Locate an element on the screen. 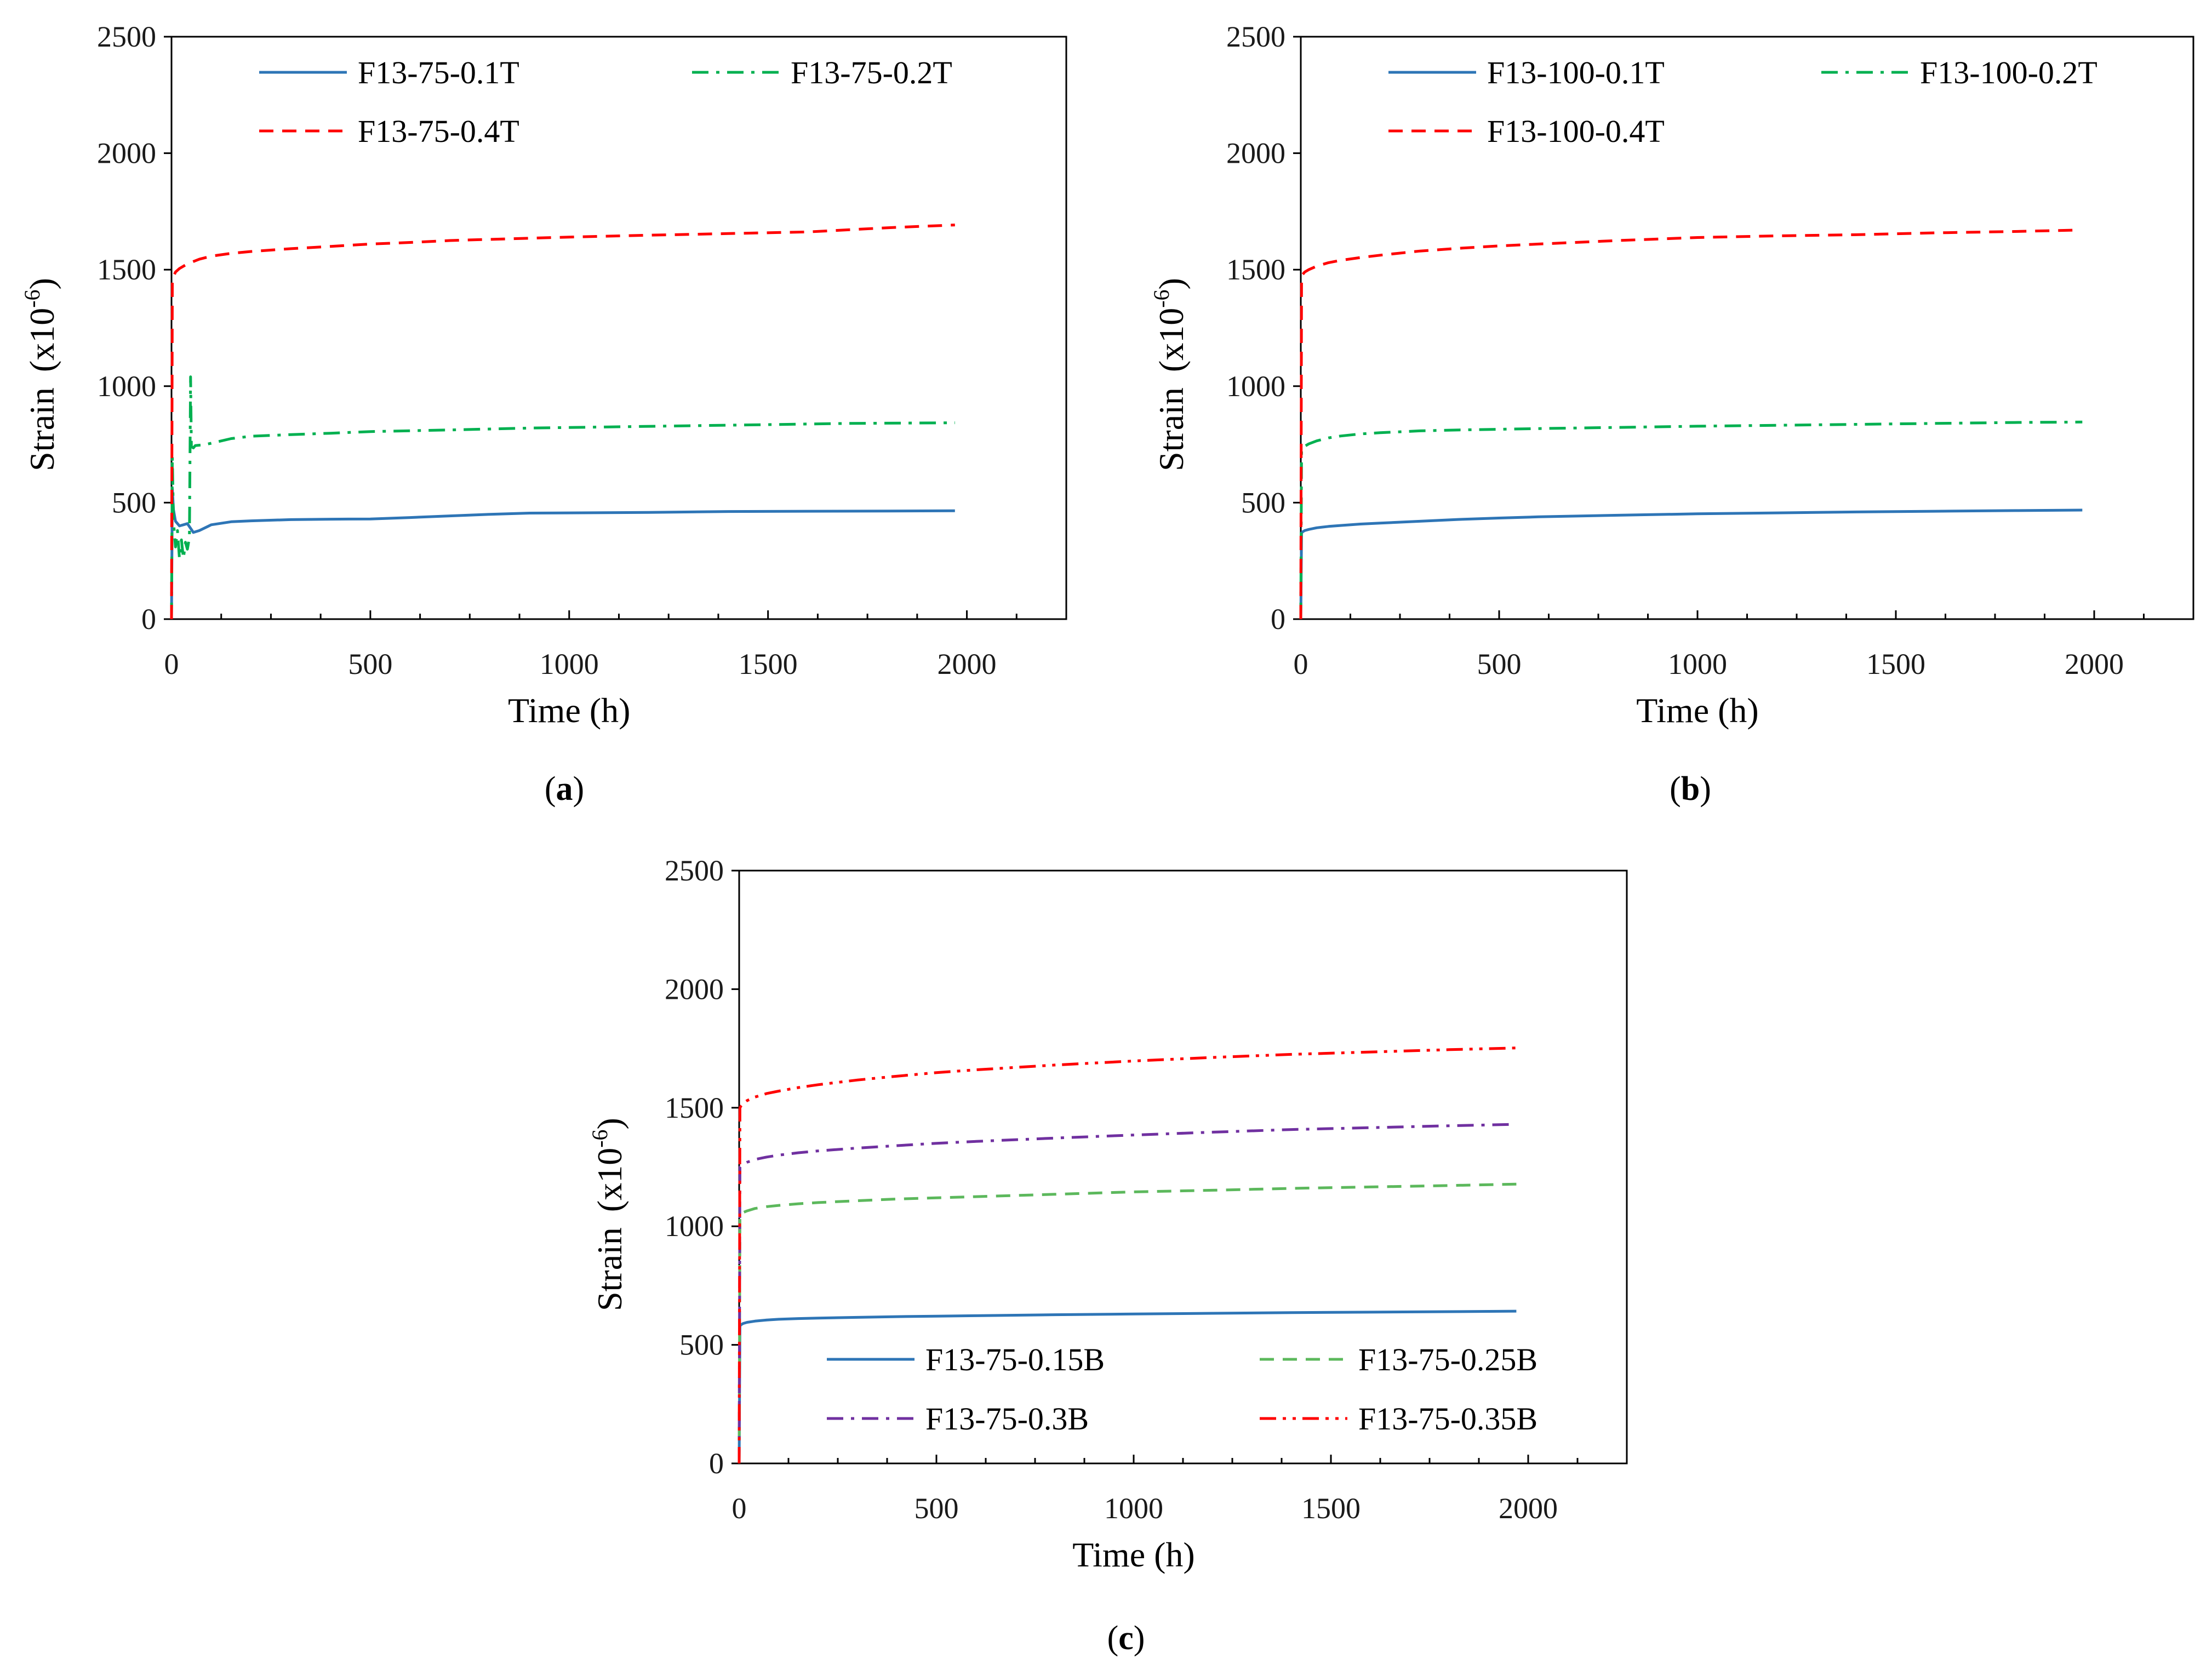 The image size is (2212, 1676). series-line-f13-75-0.1t is located at coordinates (563, 553).